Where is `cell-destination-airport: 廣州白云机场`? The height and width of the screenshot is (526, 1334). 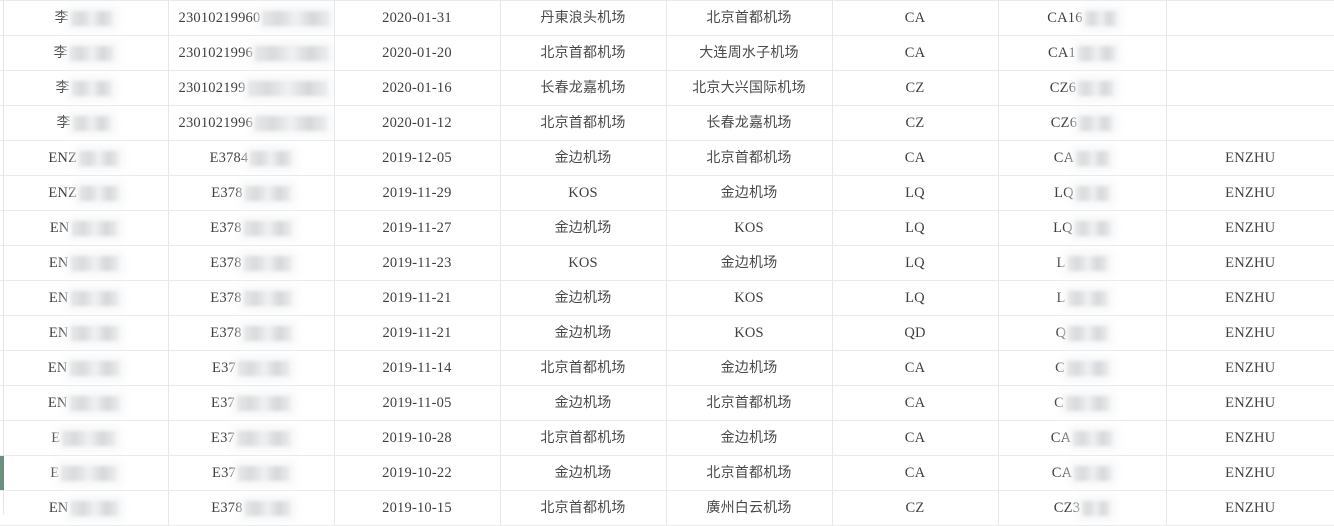
cell-destination-airport: 廣州白云机场 is located at coordinates (749, 508).